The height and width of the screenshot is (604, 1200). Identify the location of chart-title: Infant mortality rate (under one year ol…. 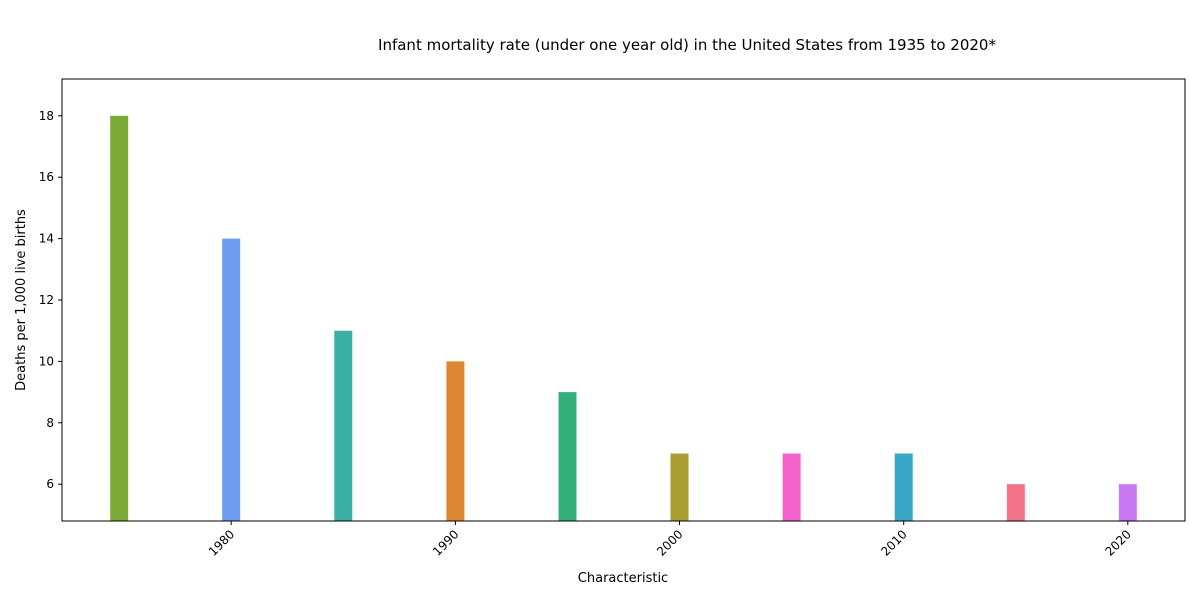
(687, 45).